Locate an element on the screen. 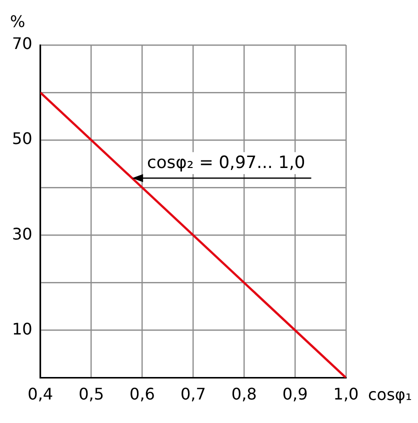  x-tick-label: 0,4 is located at coordinates (41, 394).